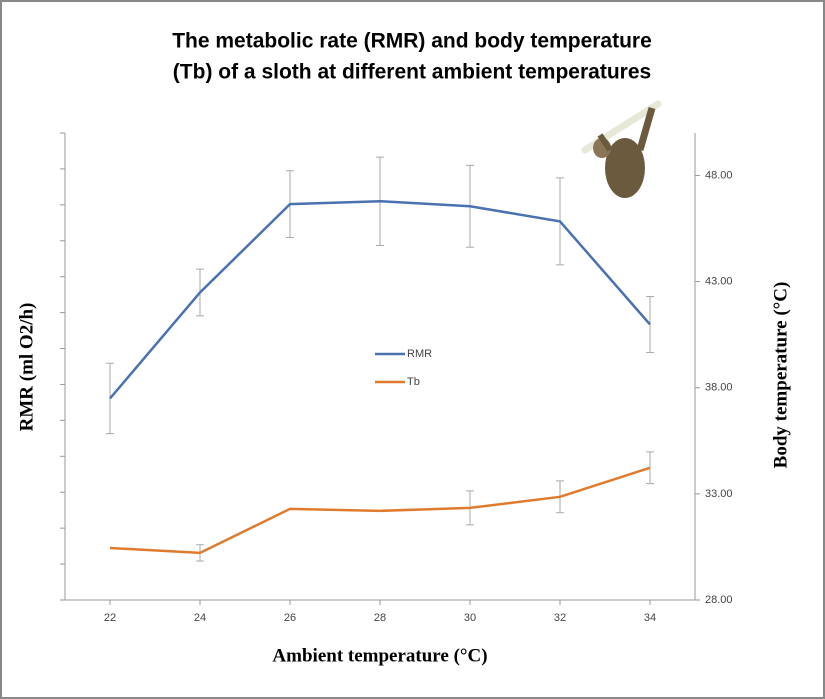 Image resolution: width=825 pixels, height=699 pixels. Describe the element at coordinates (26, 367) in the screenshot. I see `y-axis-label: RMR (ml O2/h)` at that location.